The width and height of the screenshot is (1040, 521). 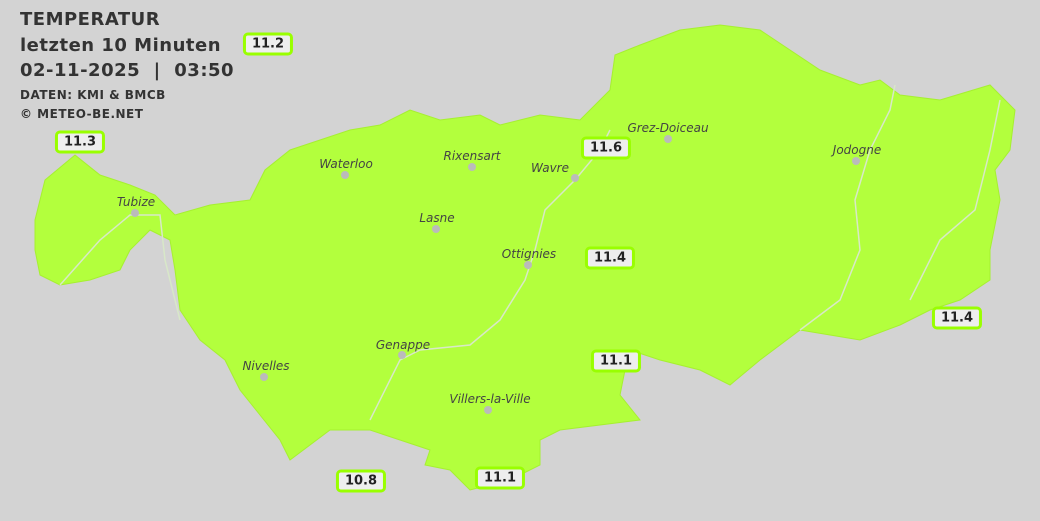 What do you see at coordinates (80, 142) in the screenshot?
I see `temperature-label: 11.3` at bounding box center [80, 142].